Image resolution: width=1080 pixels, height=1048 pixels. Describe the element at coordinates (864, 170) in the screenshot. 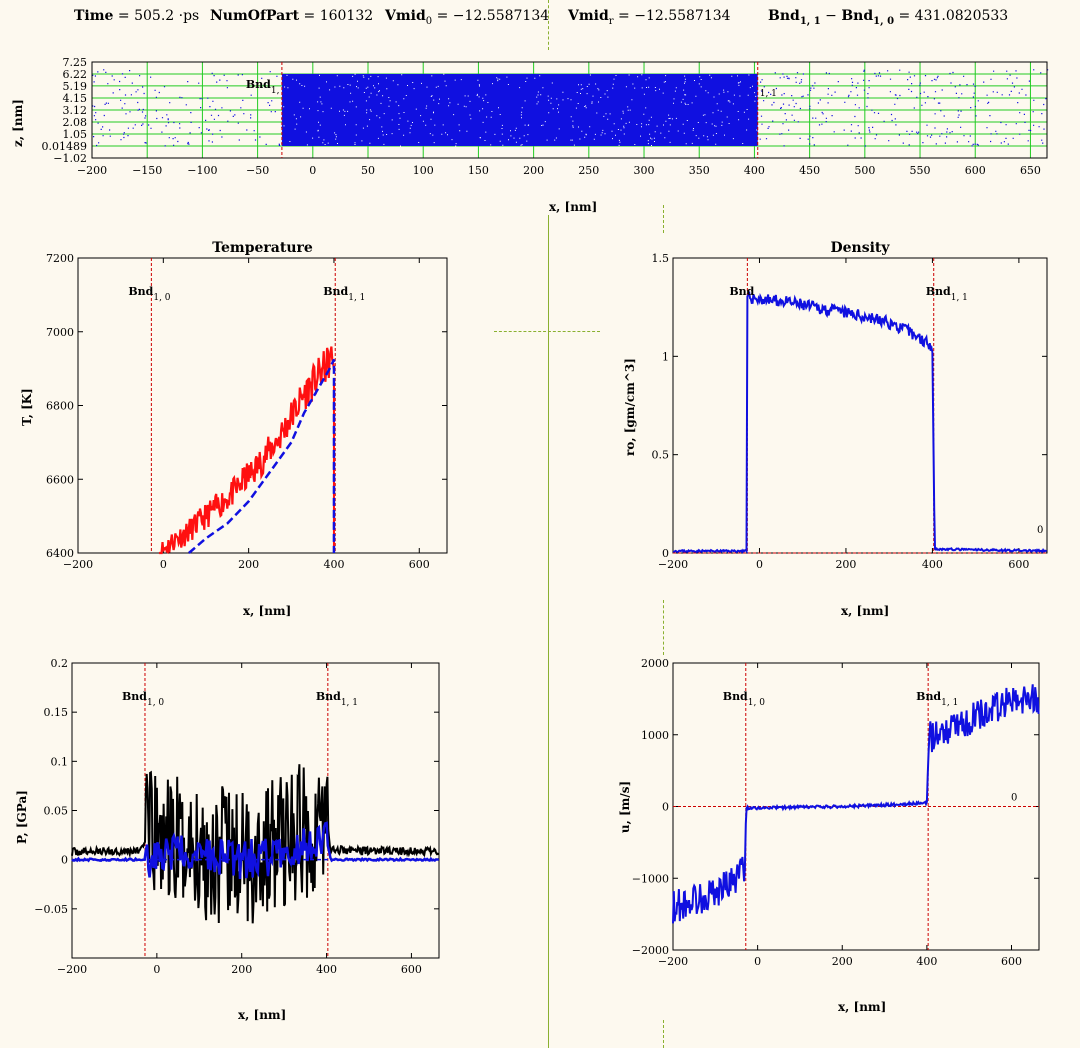

I see `particle-xtick-label: 500` at that location.